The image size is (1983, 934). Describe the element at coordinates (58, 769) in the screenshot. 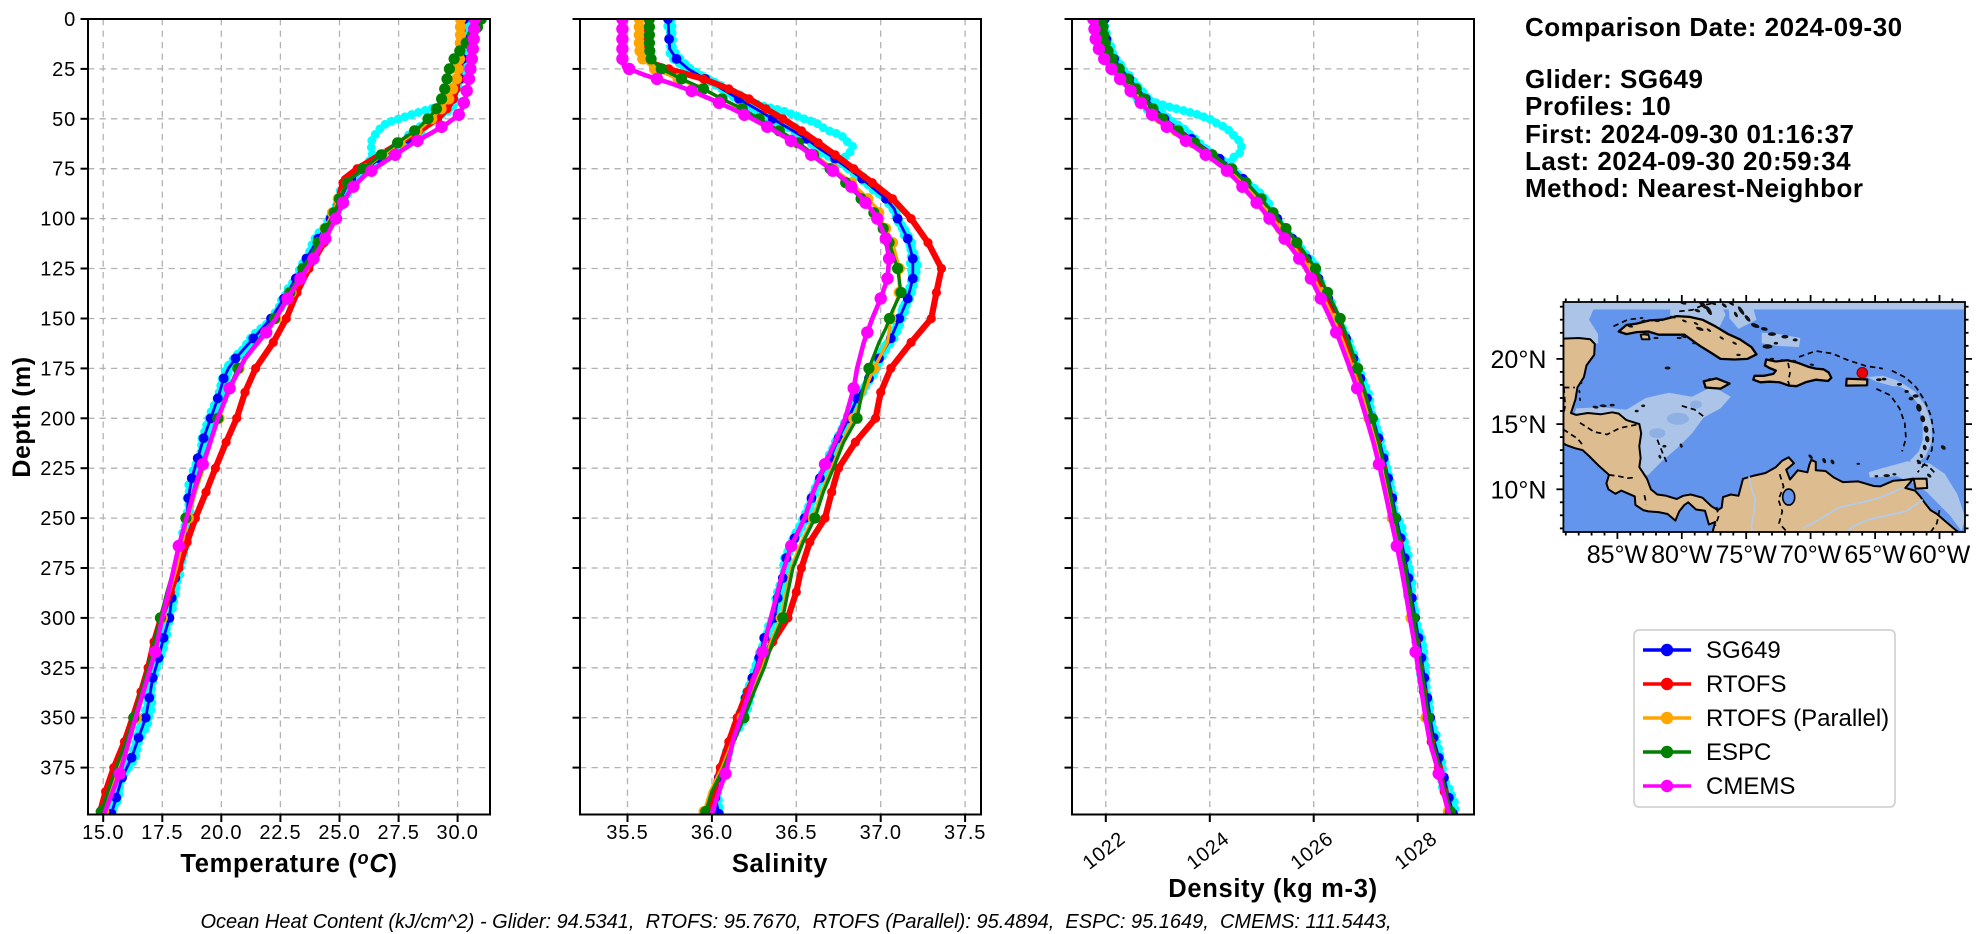

I see `svg-text: 375` at that location.